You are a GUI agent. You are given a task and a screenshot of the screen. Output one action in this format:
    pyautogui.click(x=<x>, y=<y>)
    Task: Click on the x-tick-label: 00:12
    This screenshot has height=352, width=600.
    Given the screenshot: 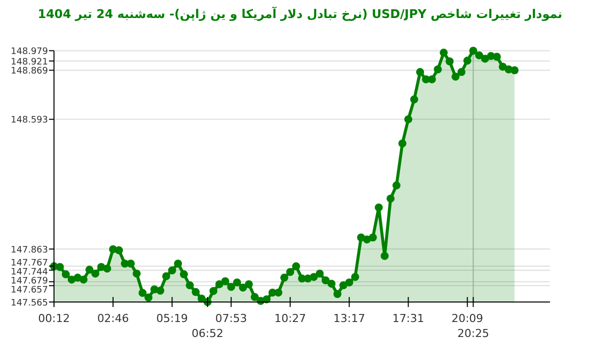 What is the action you would take?
    pyautogui.click(x=54, y=318)
    